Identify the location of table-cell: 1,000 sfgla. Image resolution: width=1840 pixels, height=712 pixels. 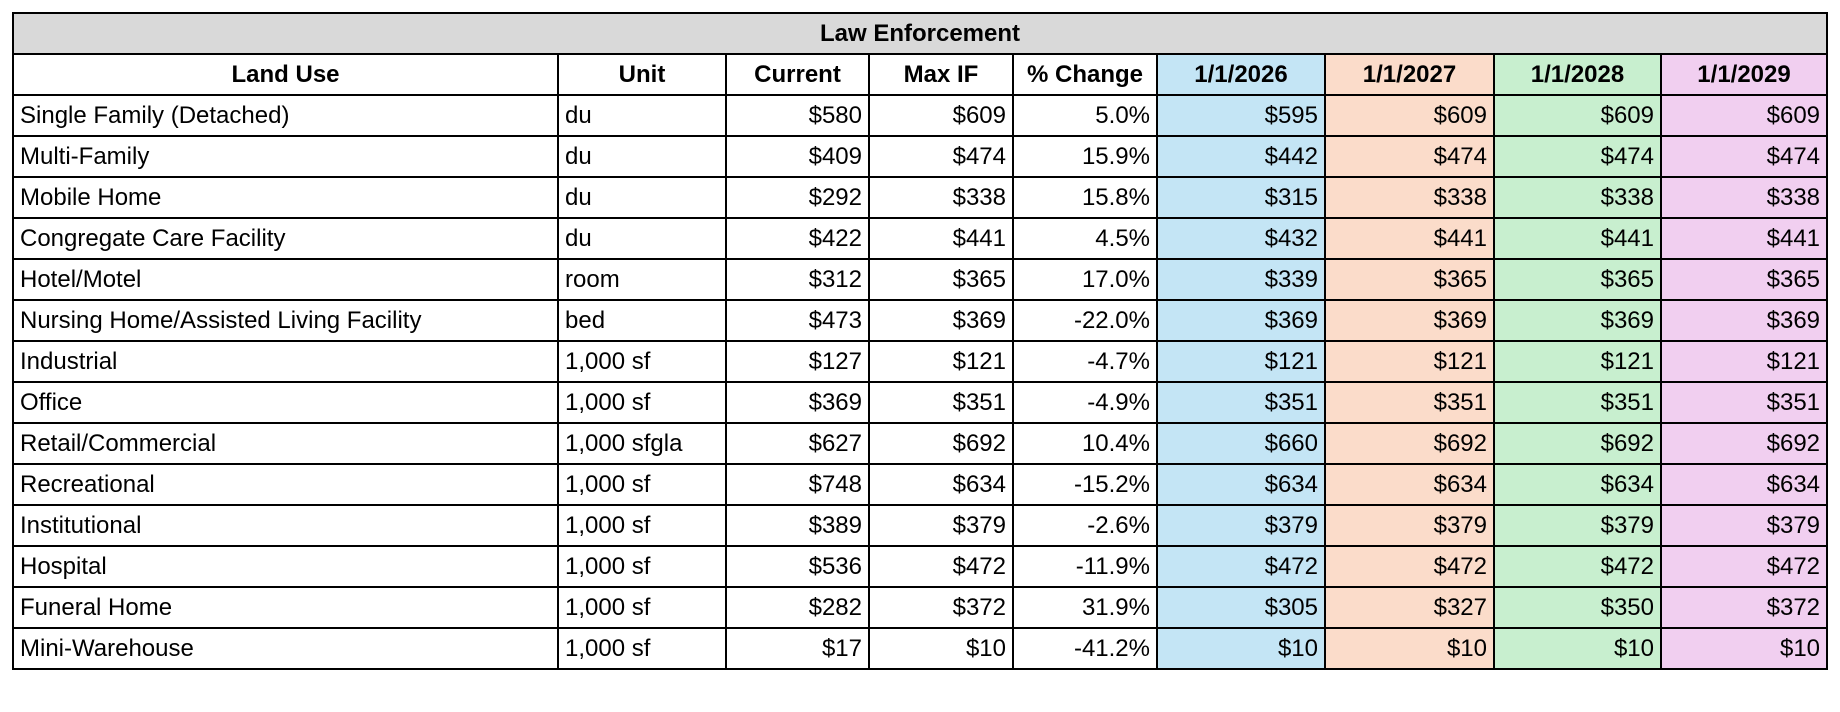
(642, 443).